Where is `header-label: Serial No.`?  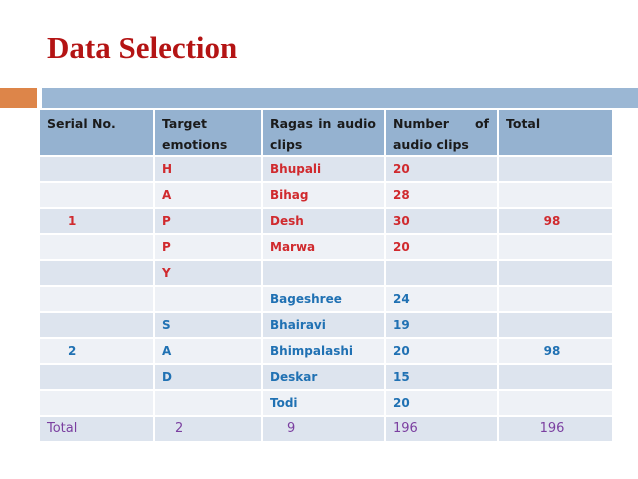
header-label: Serial No. is located at coordinates (81, 123).